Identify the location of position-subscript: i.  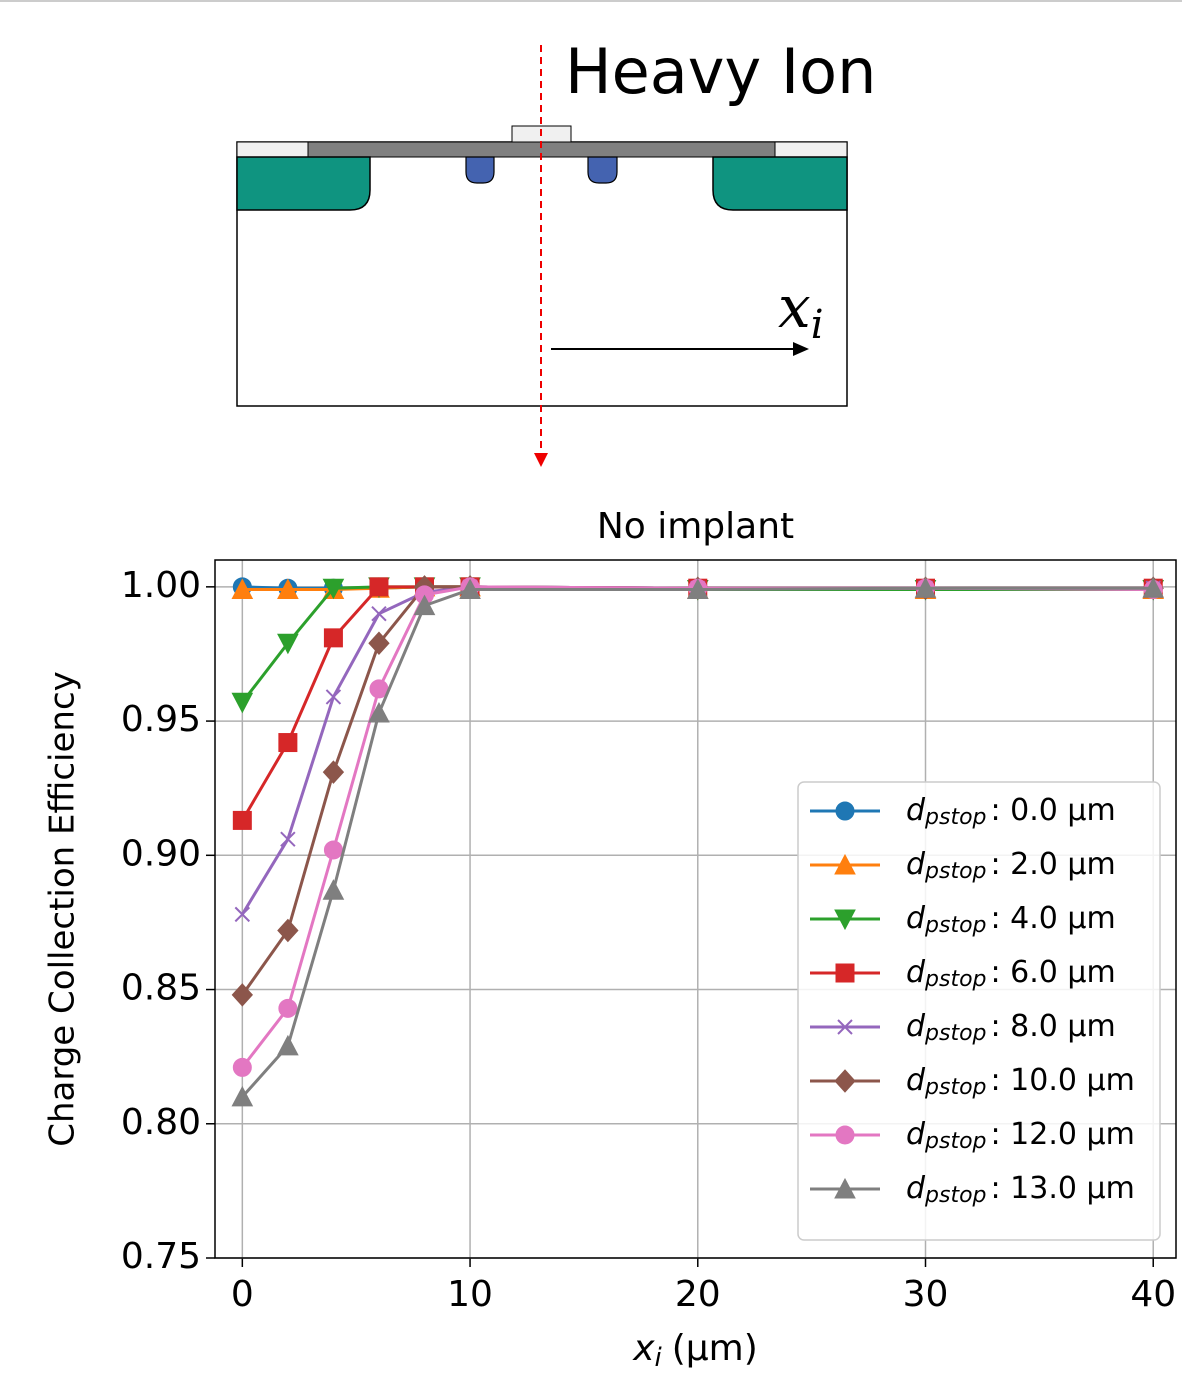
(817, 325).